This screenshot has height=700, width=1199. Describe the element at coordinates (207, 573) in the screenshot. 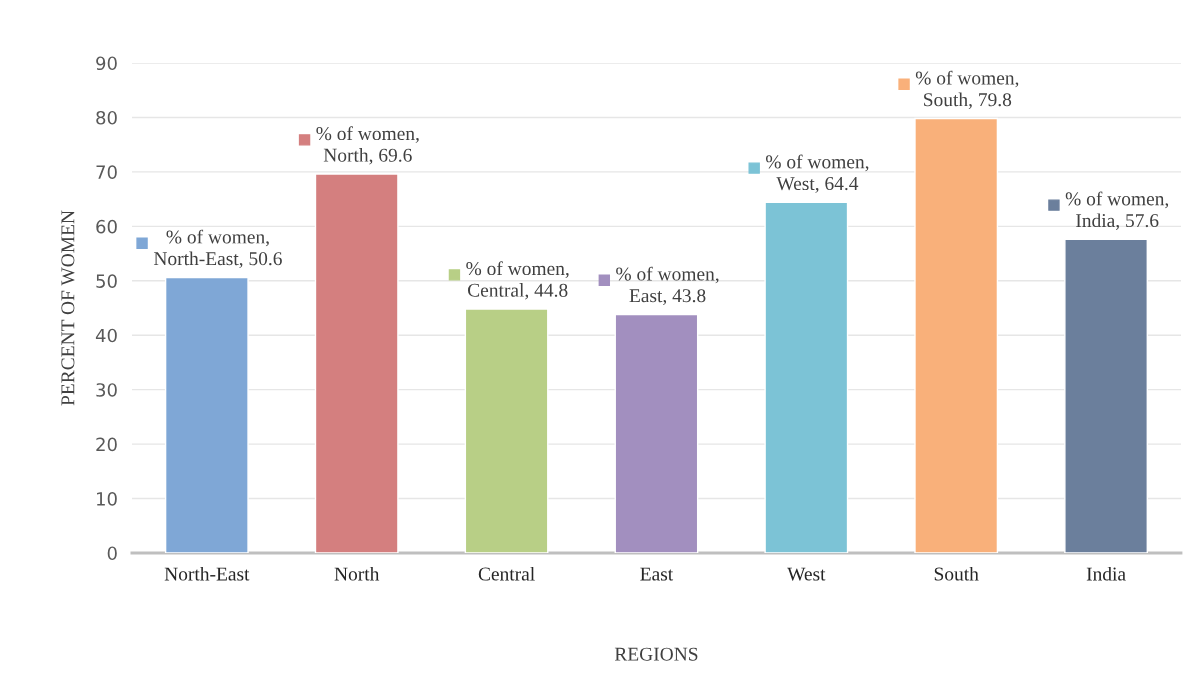

I see `x-tick-label: North-East` at that location.